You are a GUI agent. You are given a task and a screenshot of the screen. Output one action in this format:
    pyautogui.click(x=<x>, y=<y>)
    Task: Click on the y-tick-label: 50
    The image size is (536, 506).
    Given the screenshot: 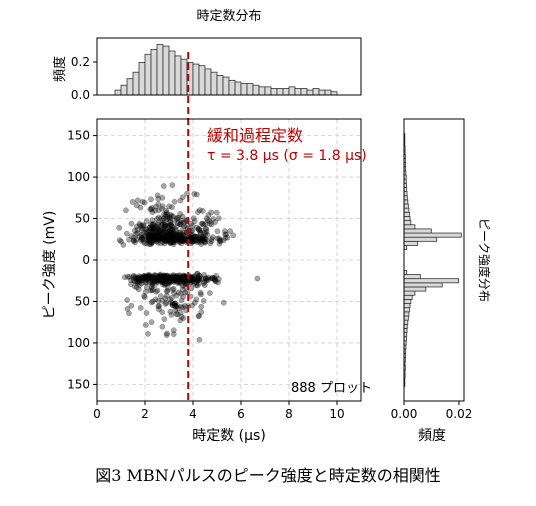 What is the action you would take?
    pyautogui.click(x=82, y=219)
    